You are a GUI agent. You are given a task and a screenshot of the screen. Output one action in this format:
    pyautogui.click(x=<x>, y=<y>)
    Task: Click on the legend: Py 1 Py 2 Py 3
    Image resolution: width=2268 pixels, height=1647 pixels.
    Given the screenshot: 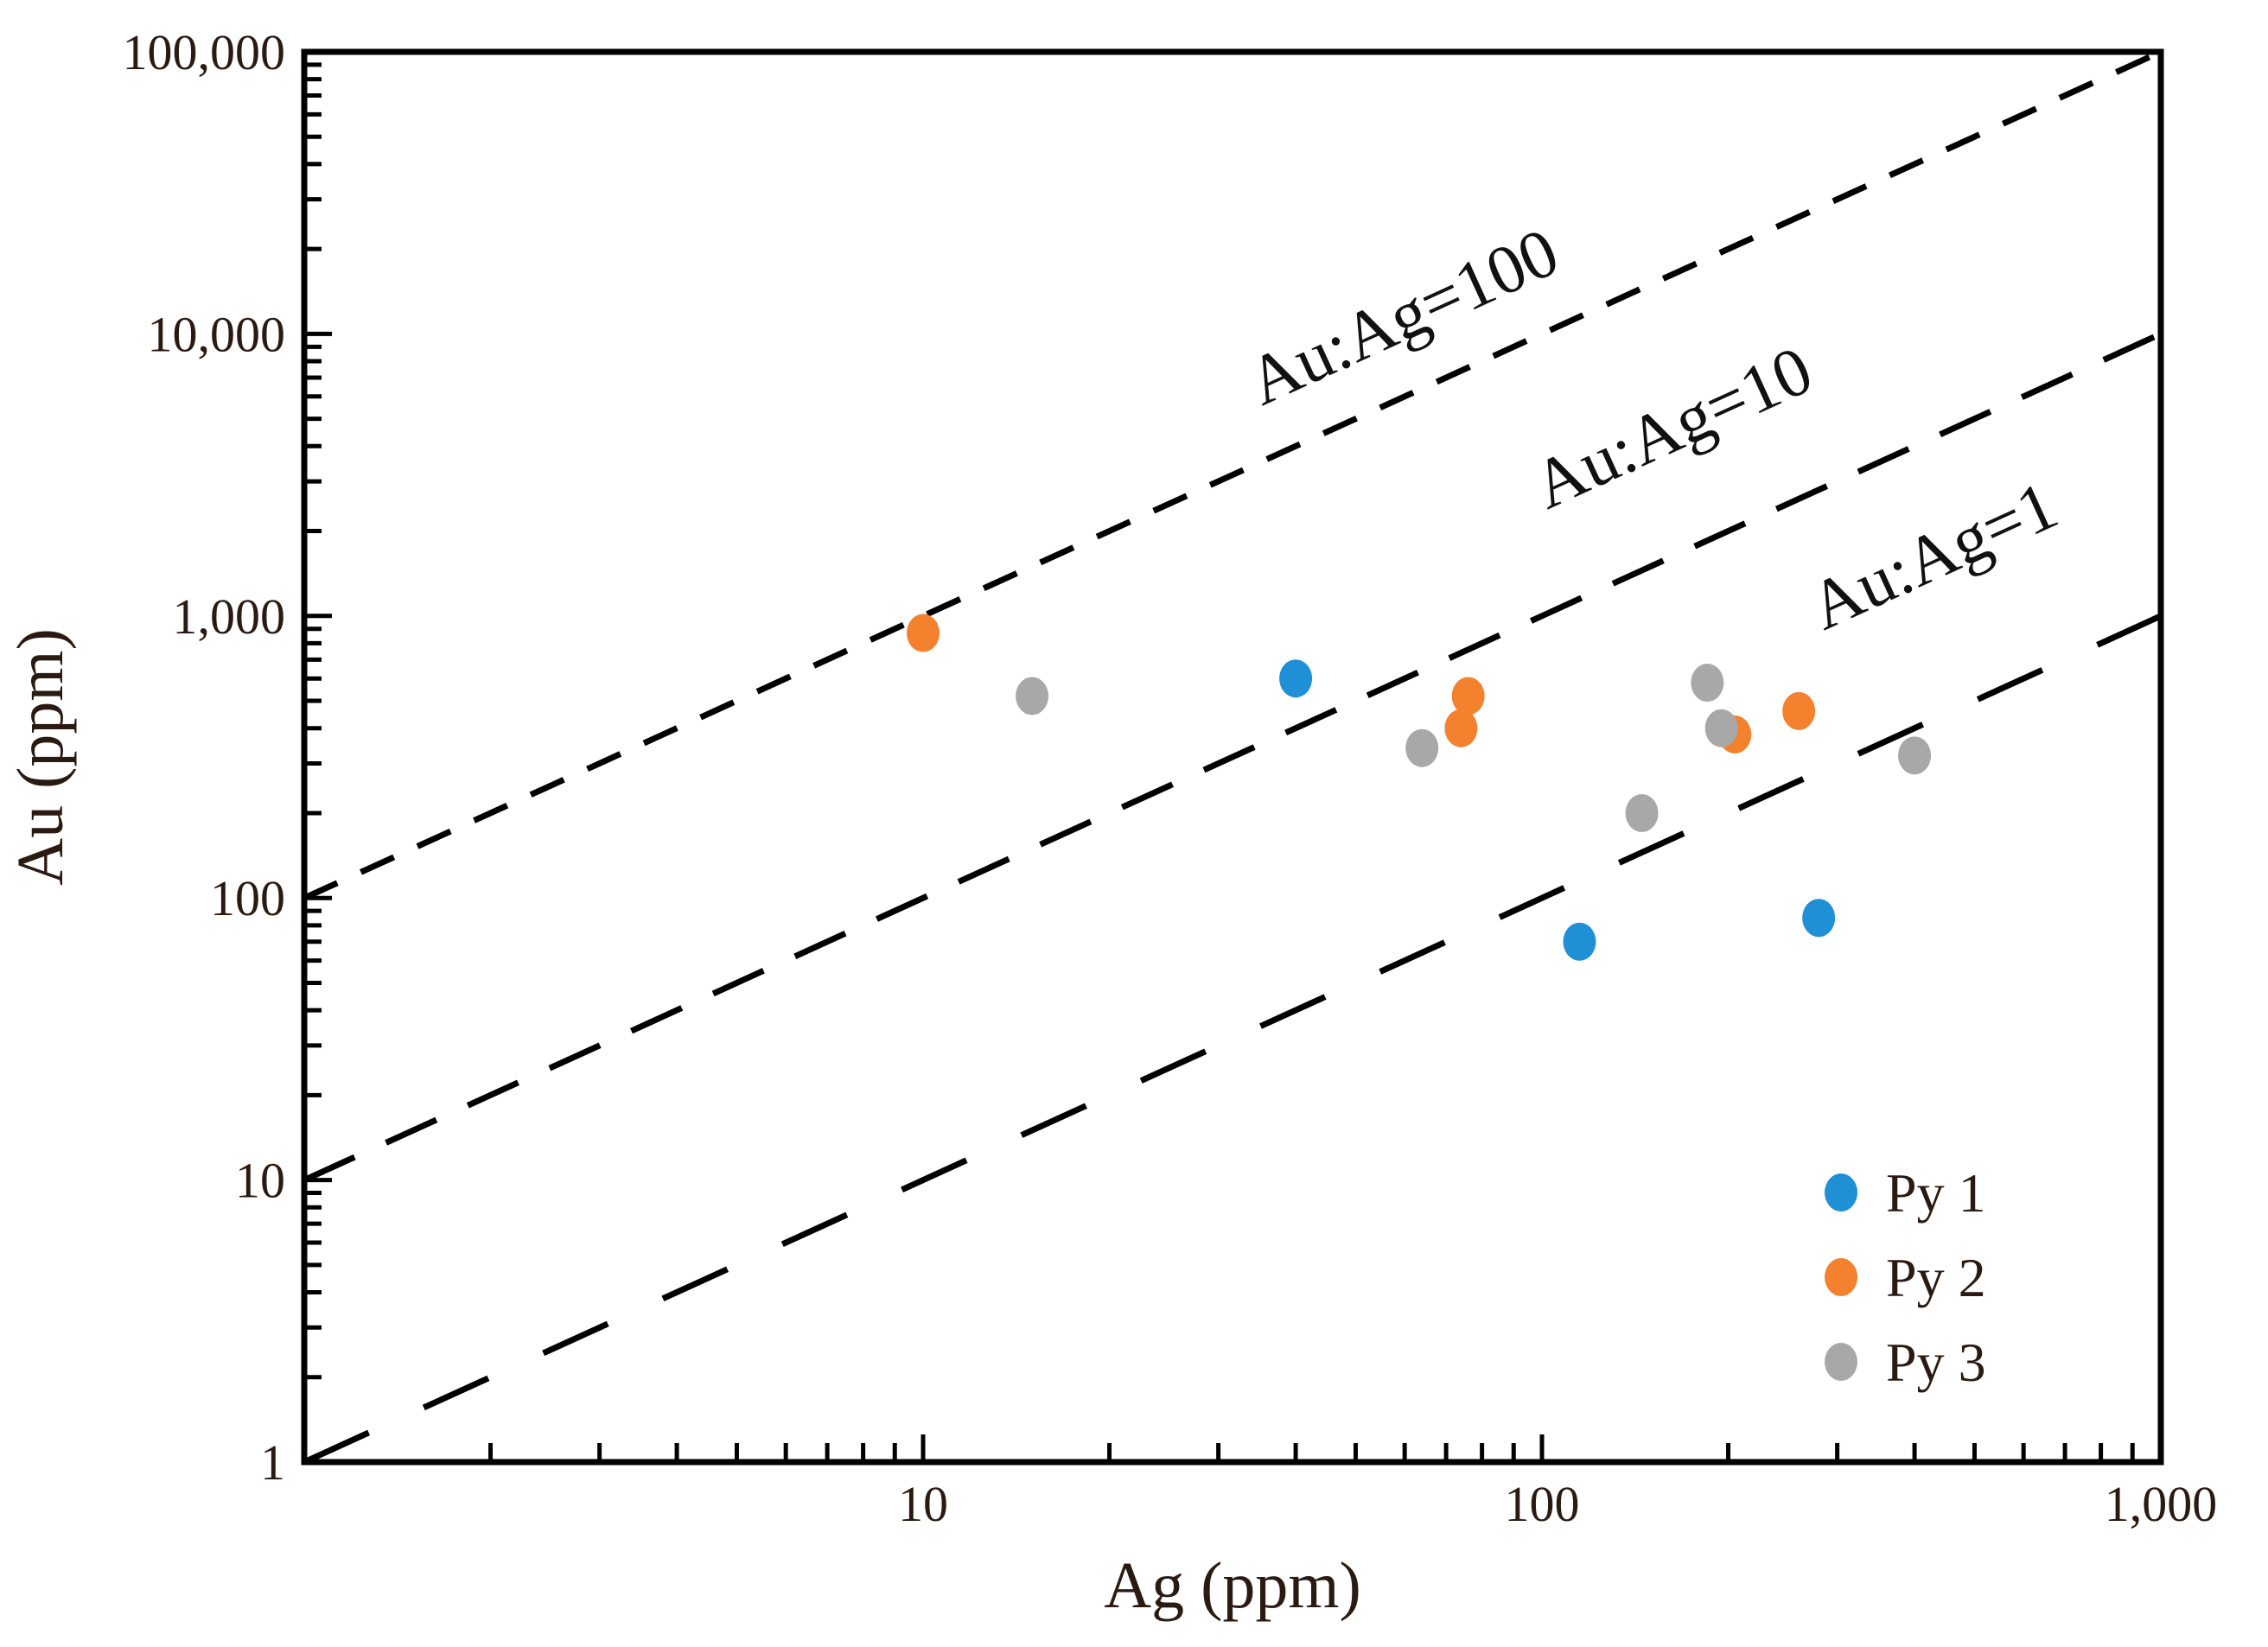 What is the action you would take?
    pyautogui.click(x=1905, y=1278)
    